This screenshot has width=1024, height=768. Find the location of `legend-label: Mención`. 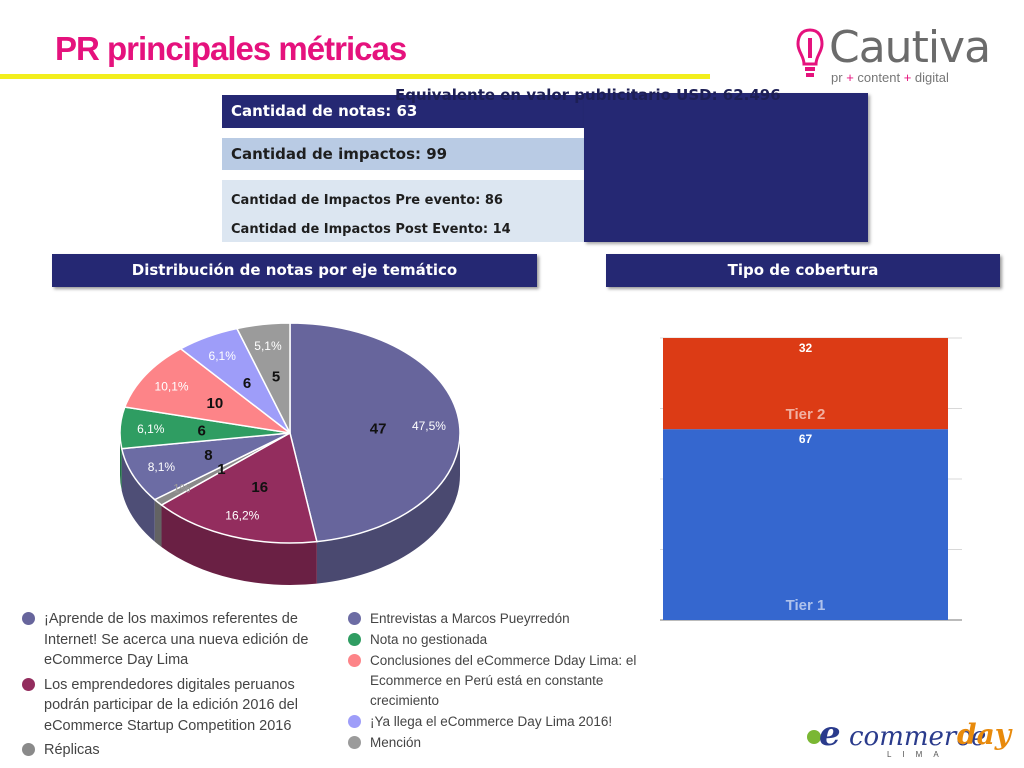

legend-label: Mención is located at coordinates (396, 742).